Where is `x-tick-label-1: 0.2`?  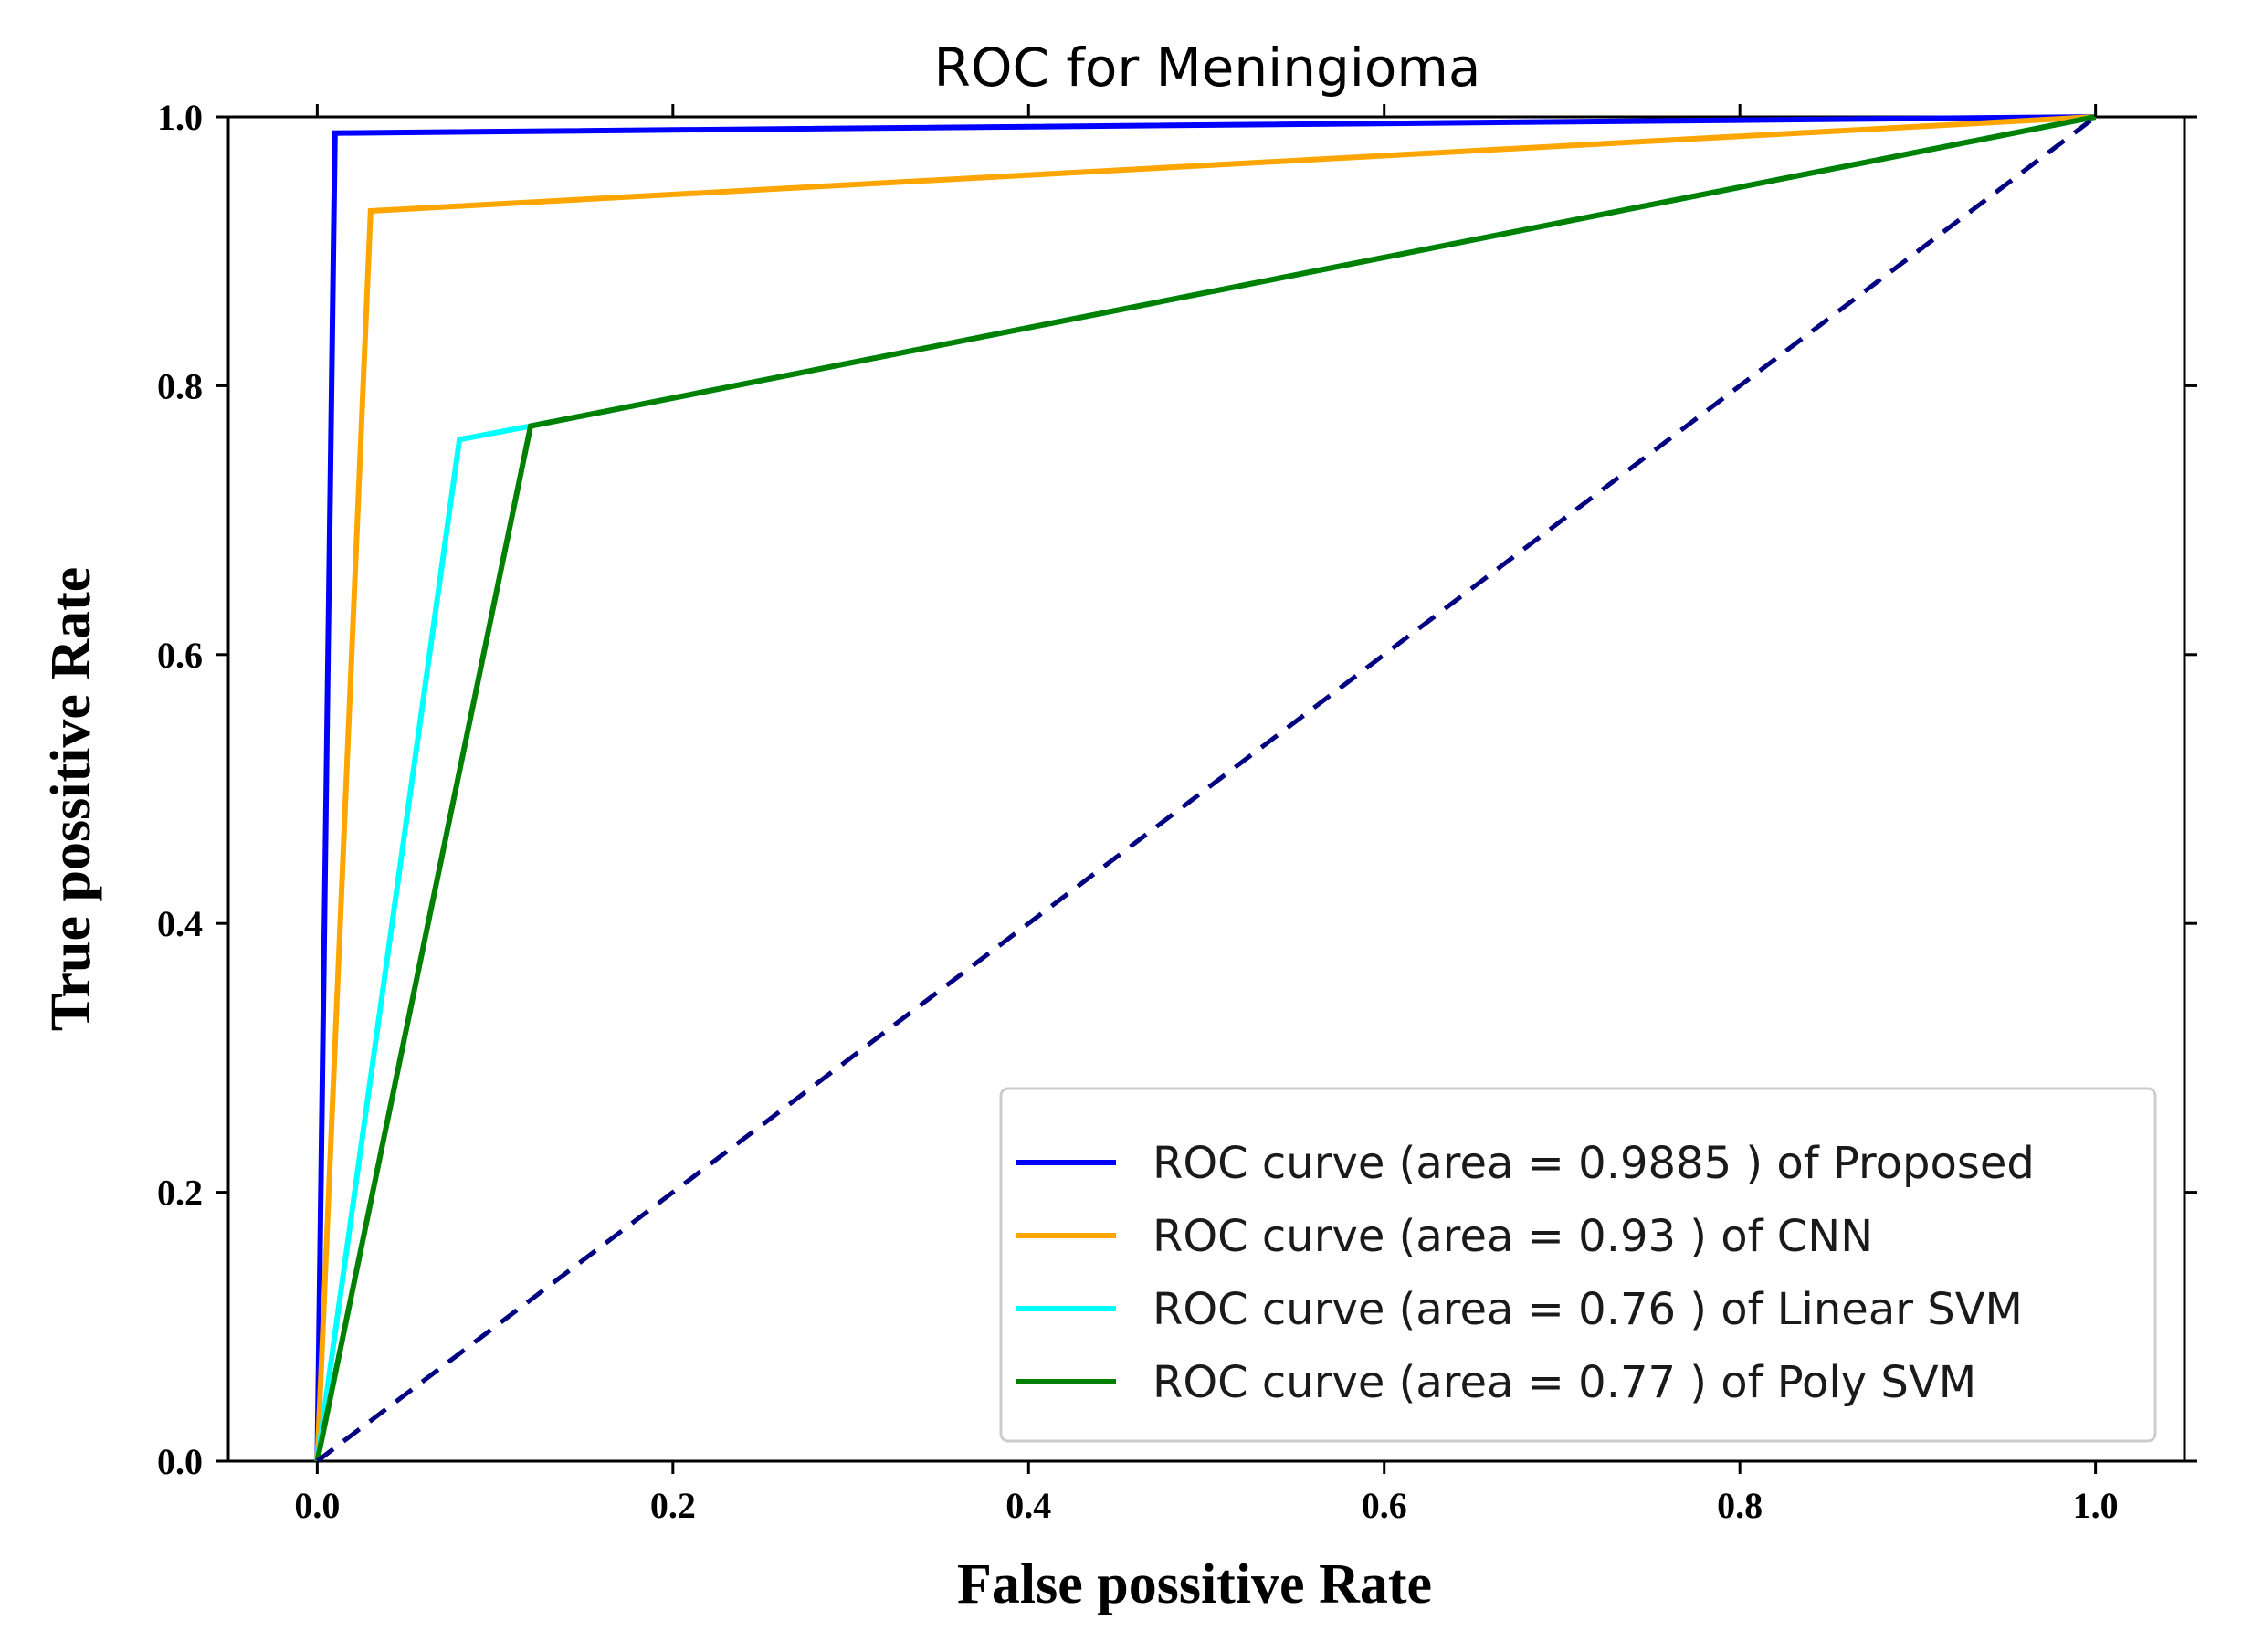
x-tick-label-1: 0.2 is located at coordinates (673, 1505).